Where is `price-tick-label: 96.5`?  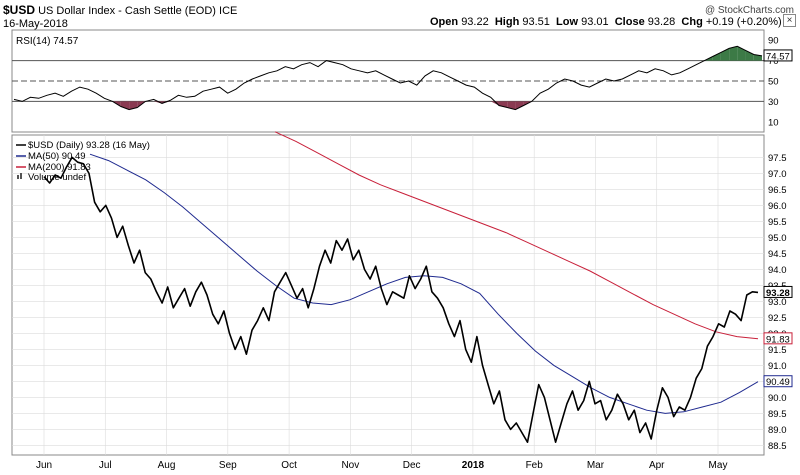
price-tick-label: 96.5 is located at coordinates (777, 190).